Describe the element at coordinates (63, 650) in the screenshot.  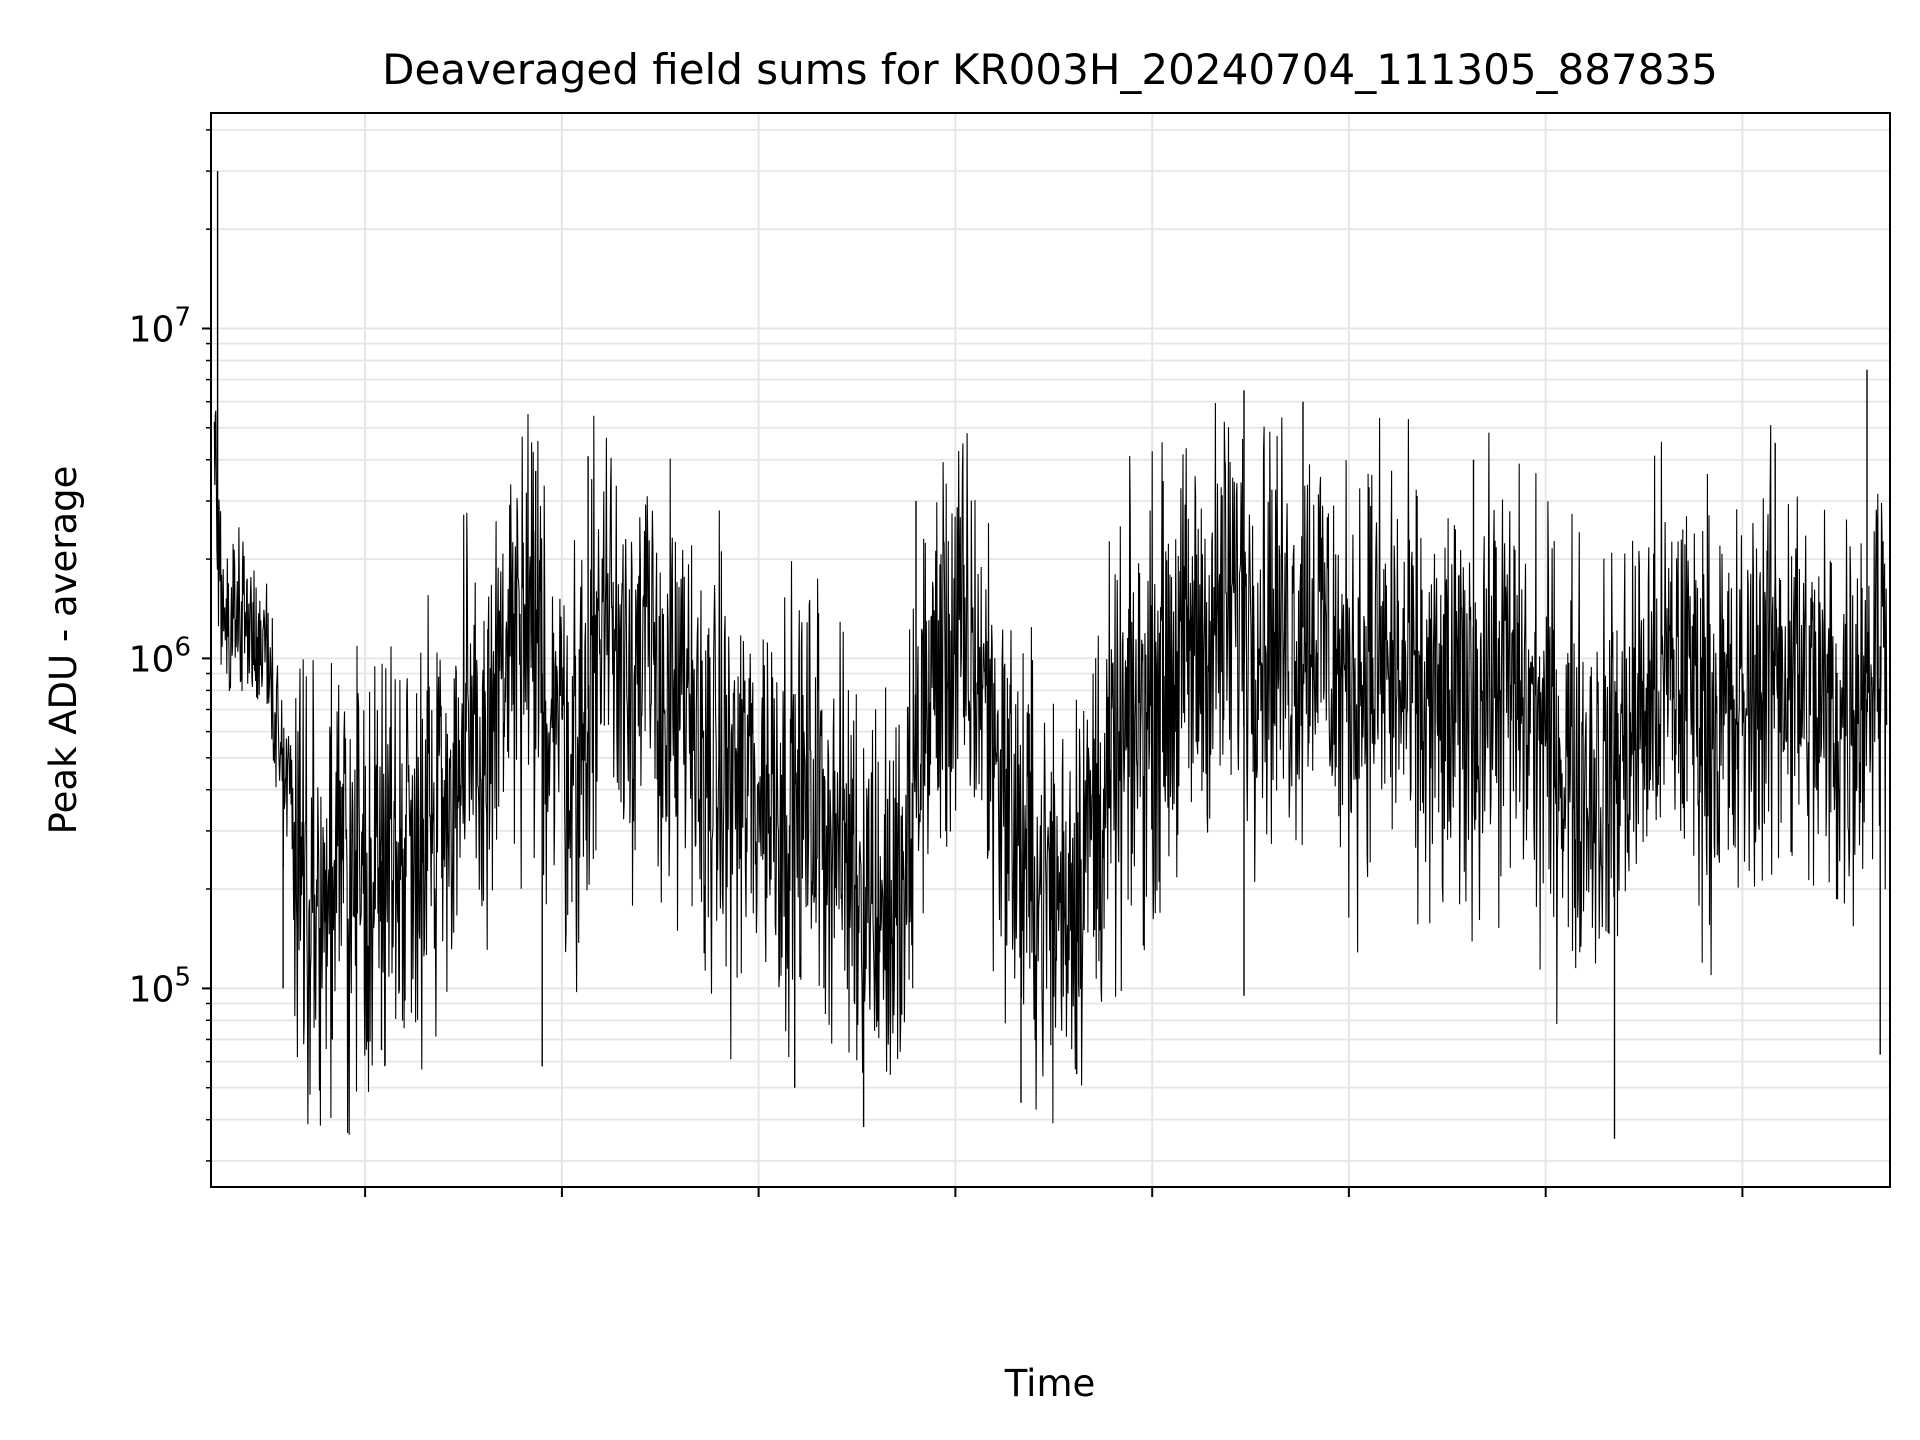
I see `y-axis-label: Peak ADU - average` at that location.